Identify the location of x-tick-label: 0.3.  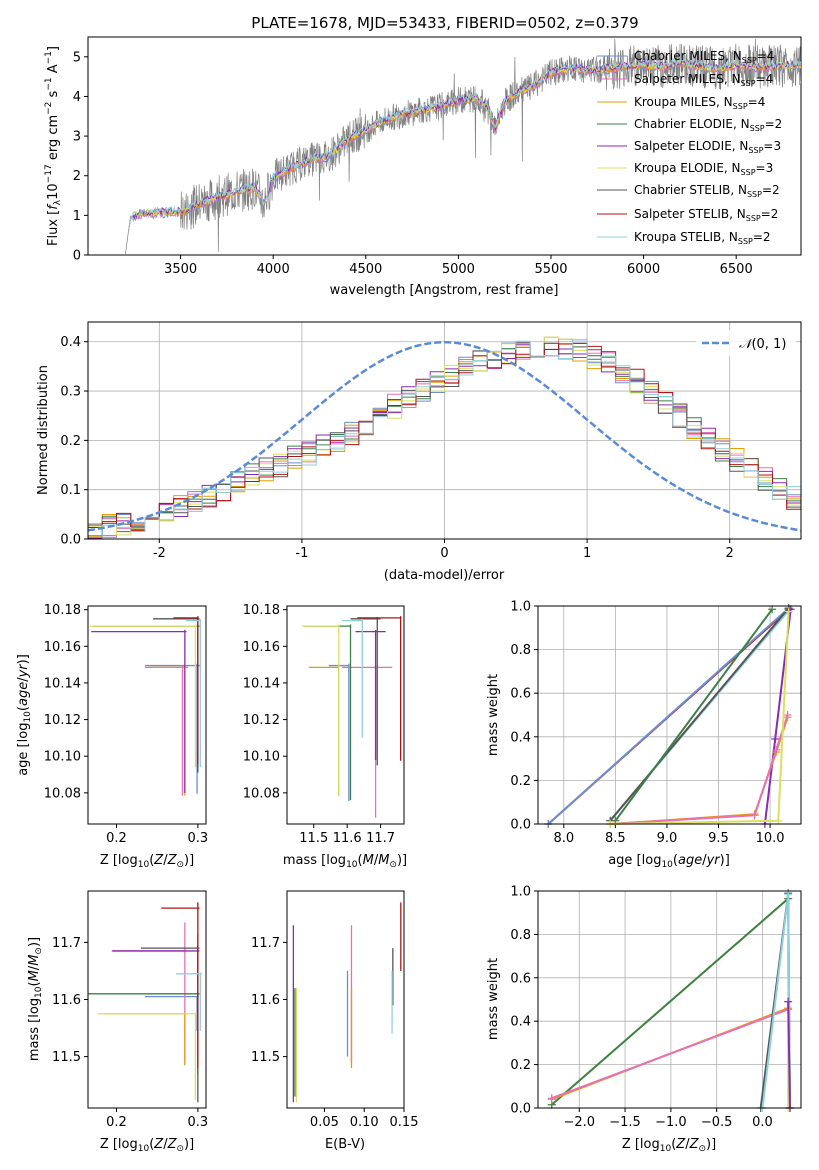
(198, 838).